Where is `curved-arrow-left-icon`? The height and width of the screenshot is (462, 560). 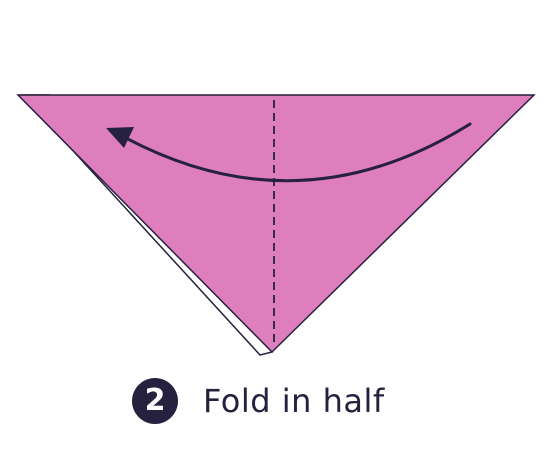 curved-arrow-left-icon is located at coordinates (120, 137).